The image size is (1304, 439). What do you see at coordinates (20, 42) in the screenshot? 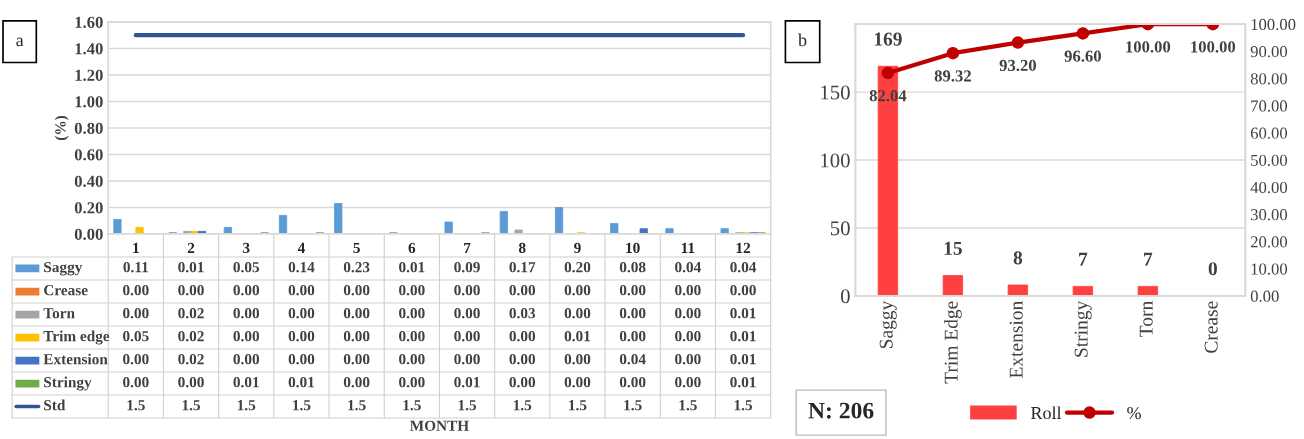
I see `text: a` at bounding box center [20, 42].